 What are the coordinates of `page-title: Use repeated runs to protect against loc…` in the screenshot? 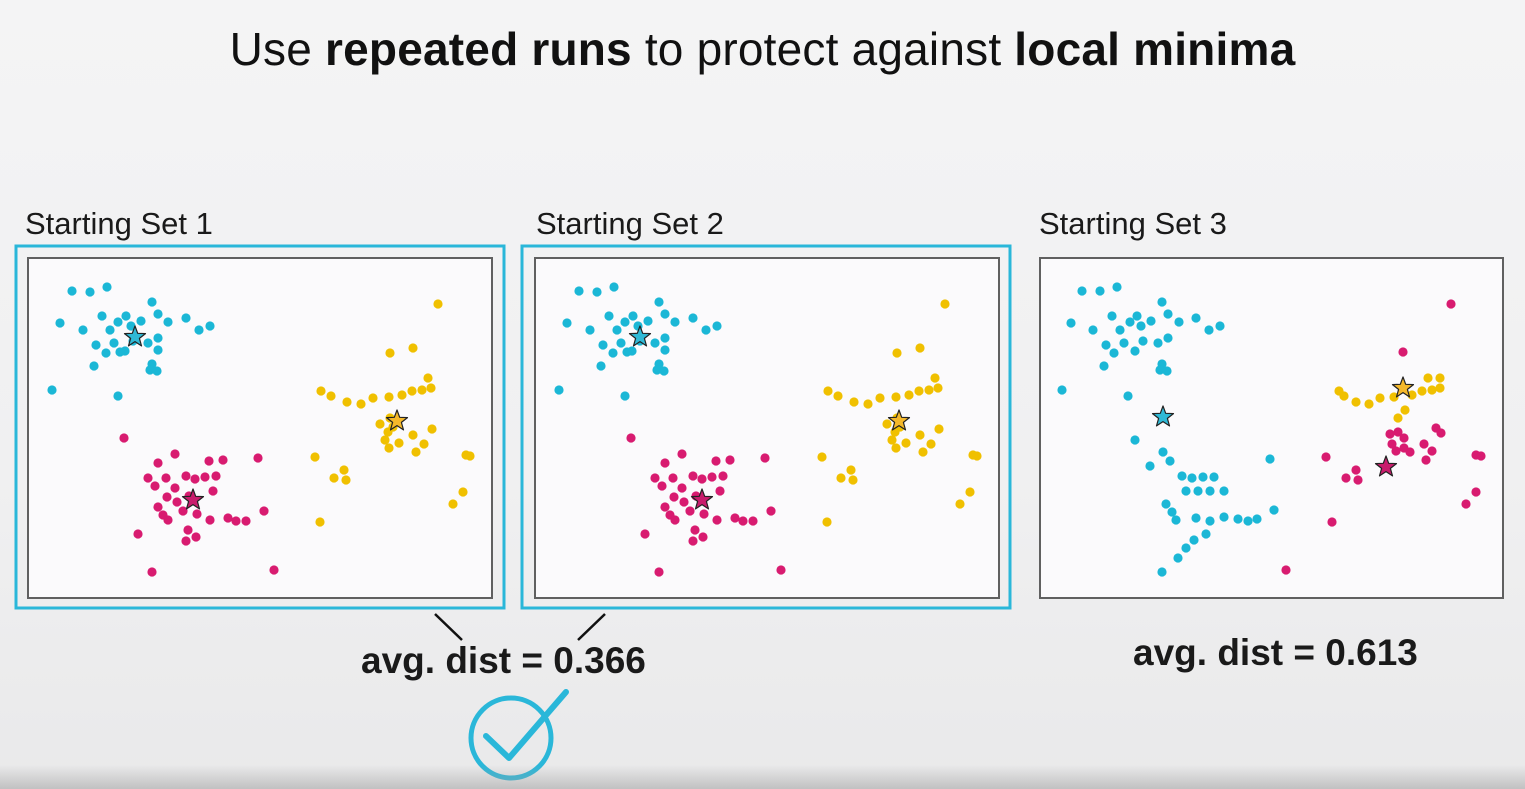 It's located at (762, 49).